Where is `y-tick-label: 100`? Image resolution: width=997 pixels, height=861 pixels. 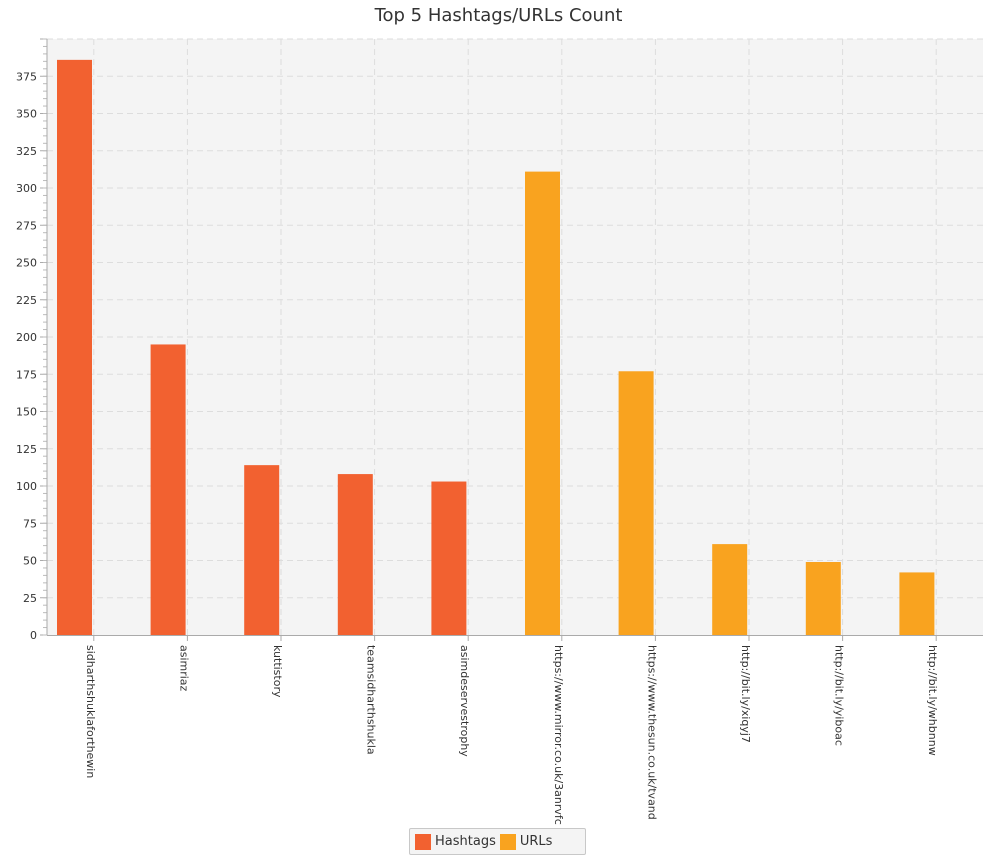 y-tick-label: 100 is located at coordinates (26, 486).